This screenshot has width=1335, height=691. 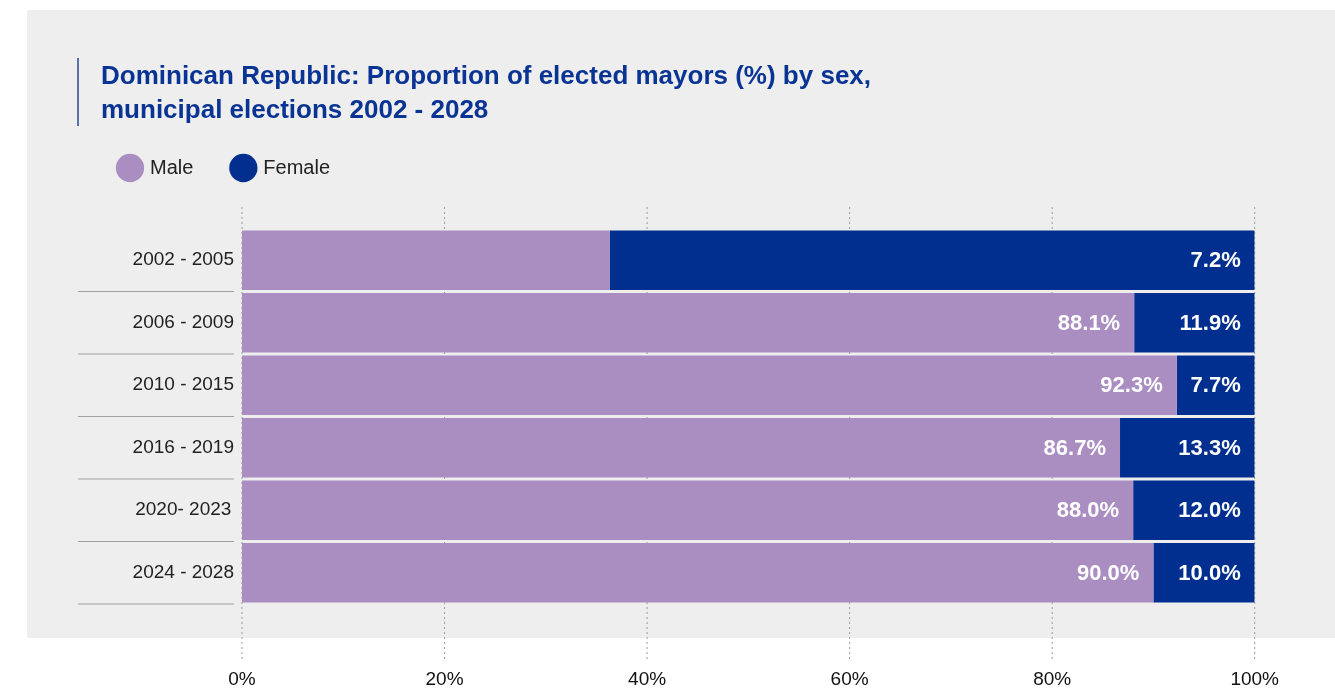 What do you see at coordinates (1088, 510) in the screenshot?
I see `data-label: 88.0%` at bounding box center [1088, 510].